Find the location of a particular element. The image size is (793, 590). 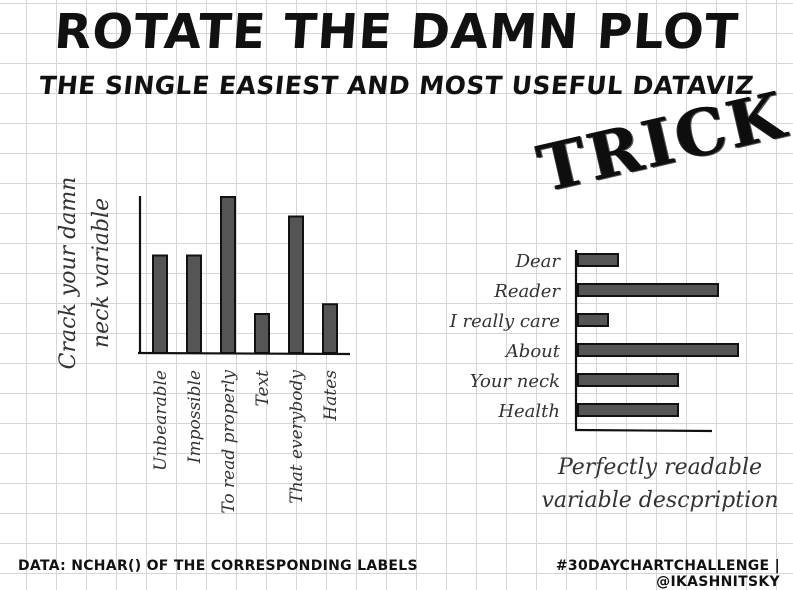

v-chart-category-label: That everybody is located at coordinates (297, 437).